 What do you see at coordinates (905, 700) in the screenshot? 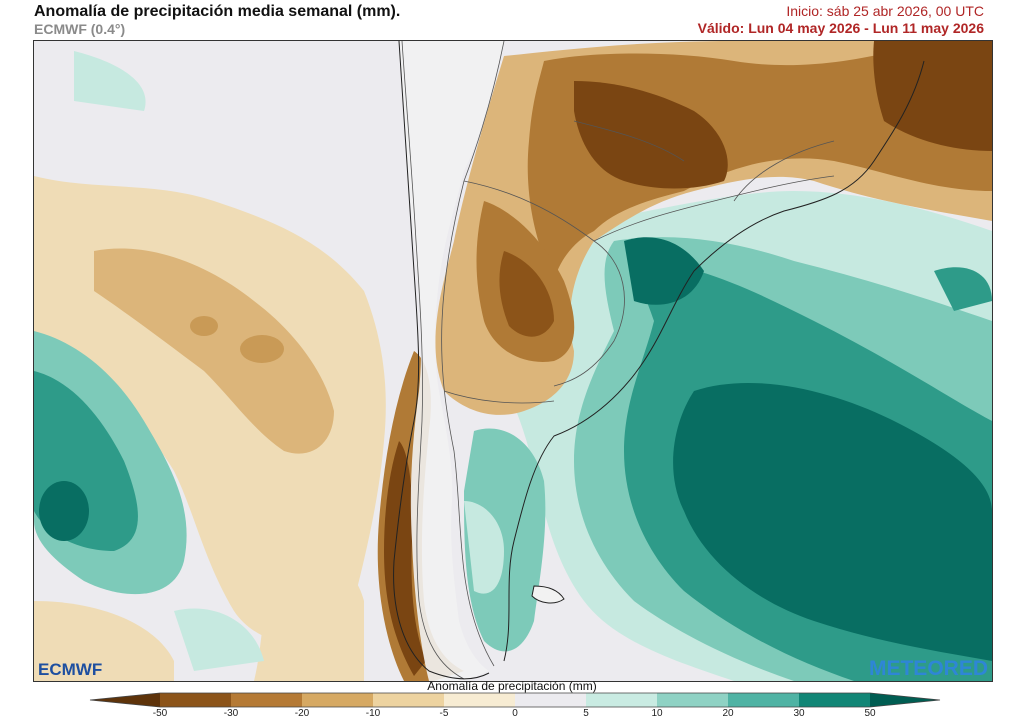
I see `colorbar-extend-high` at bounding box center [905, 700].